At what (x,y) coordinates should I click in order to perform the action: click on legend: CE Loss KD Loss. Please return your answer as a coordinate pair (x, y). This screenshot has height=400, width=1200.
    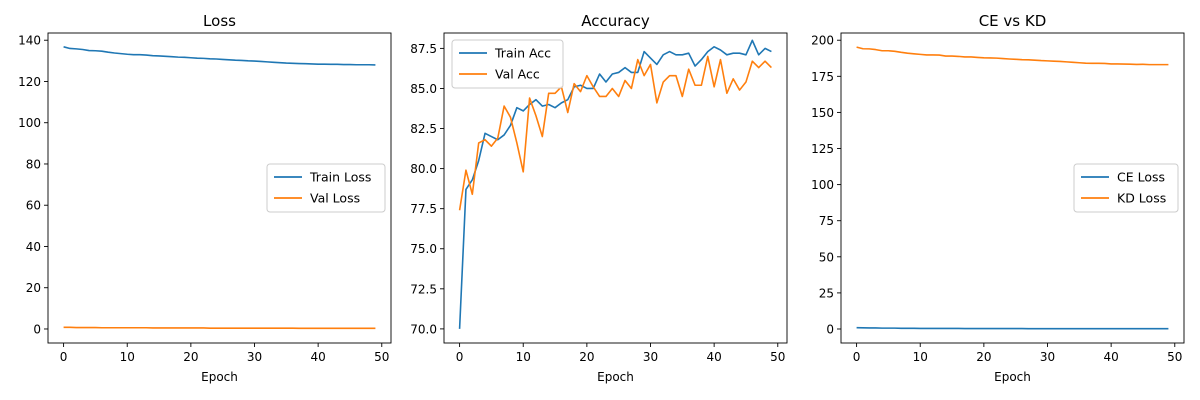
    Looking at the image, I should click on (1126, 188).